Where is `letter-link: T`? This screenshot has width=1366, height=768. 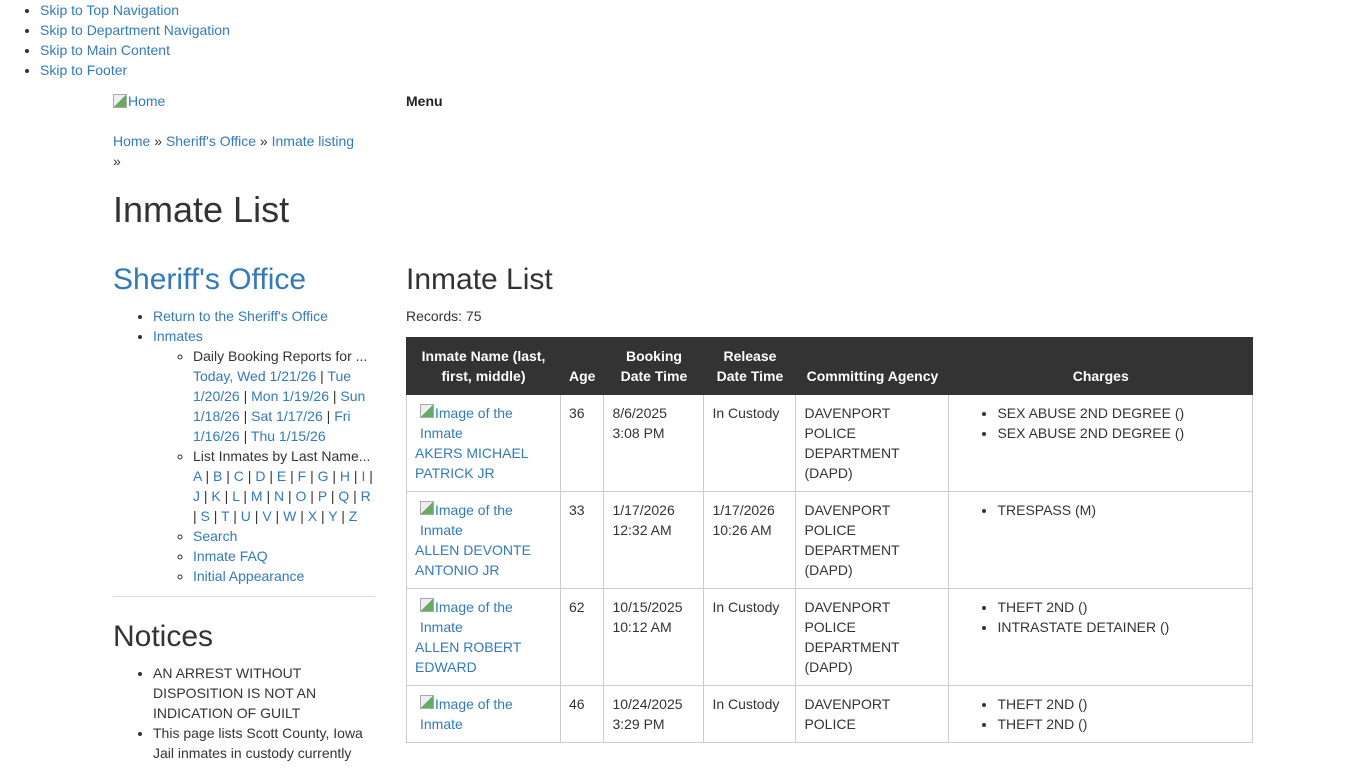
letter-link: T is located at coordinates (225, 516).